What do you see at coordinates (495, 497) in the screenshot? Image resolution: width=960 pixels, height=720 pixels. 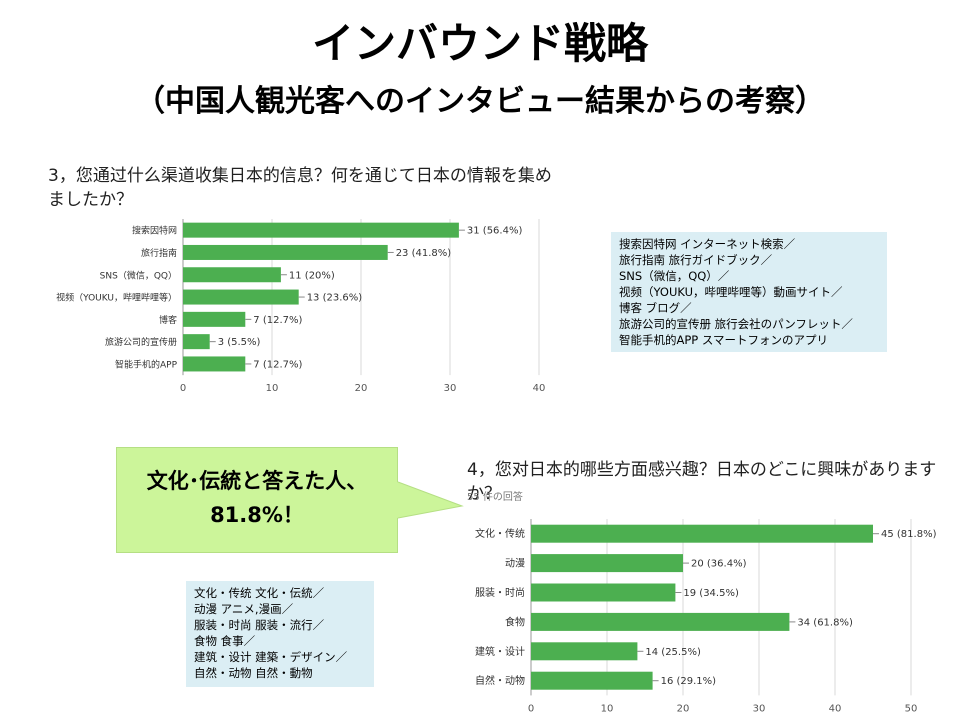 I see `response-count: 55 件の回答` at bounding box center [495, 497].